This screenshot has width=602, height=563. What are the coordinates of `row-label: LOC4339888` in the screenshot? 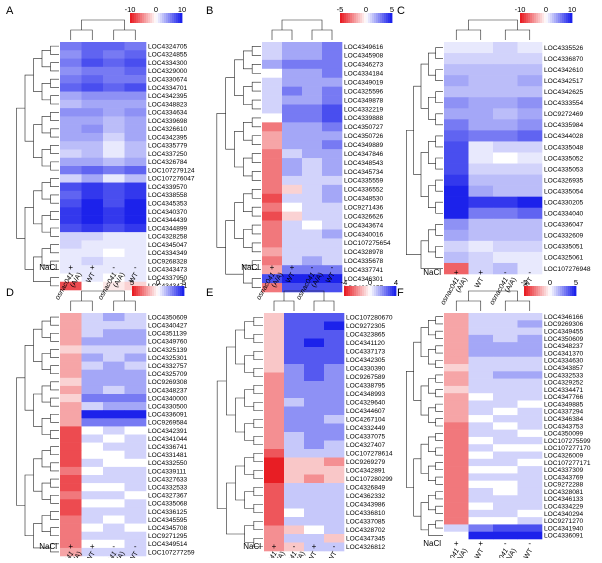 It's located at (364, 118).